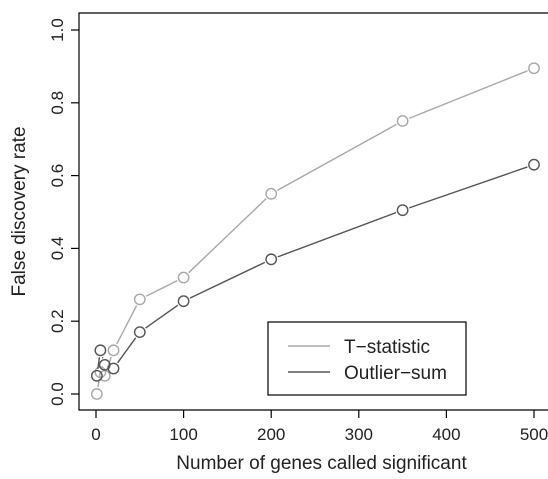  I want to click on x-tick-label: 300, so click(359, 434).